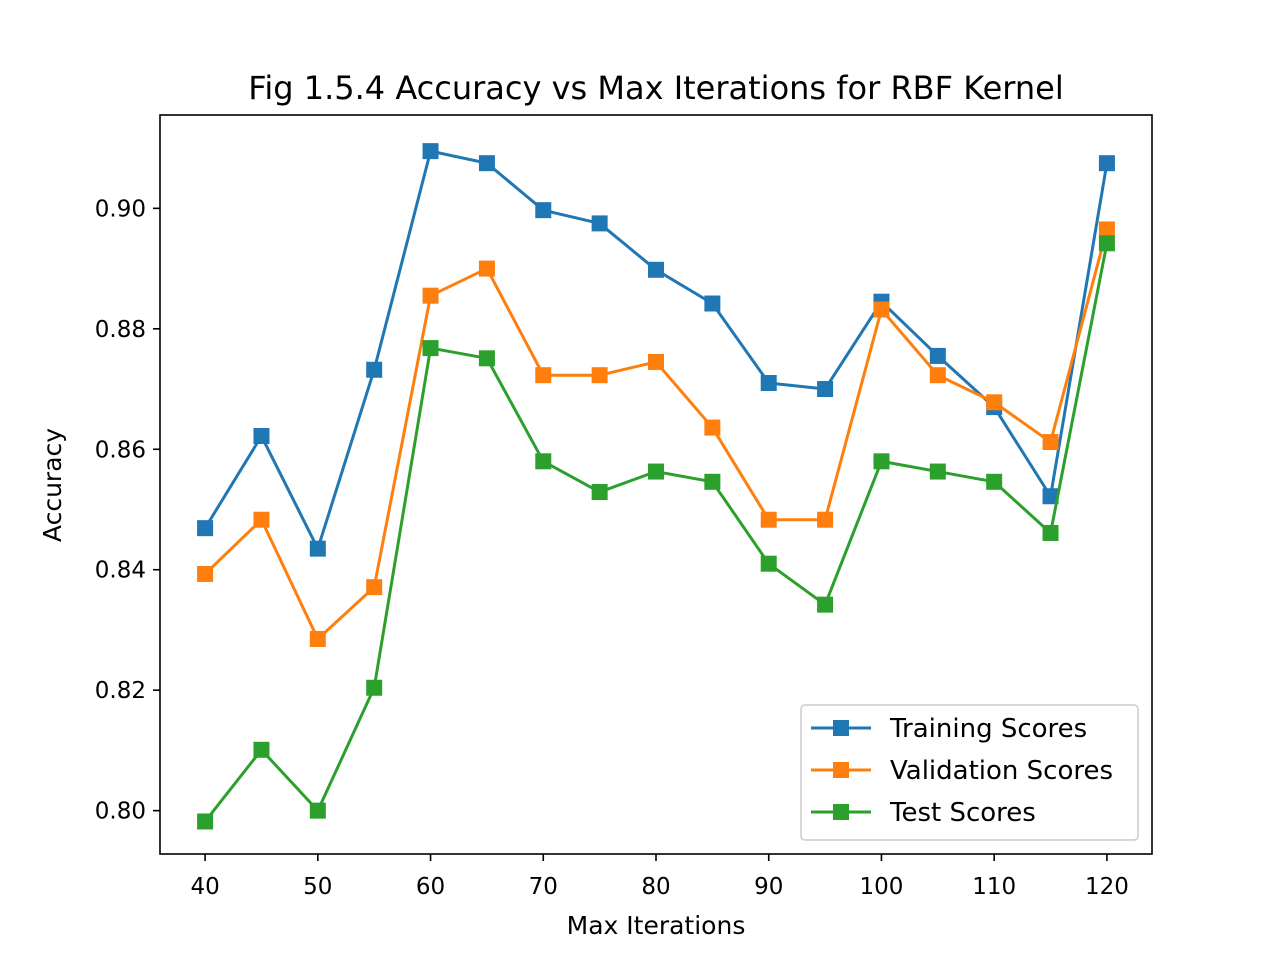 The image size is (1280, 960). Describe the element at coordinates (430, 887) in the screenshot. I see `x-tick-label-60: 60` at that location.